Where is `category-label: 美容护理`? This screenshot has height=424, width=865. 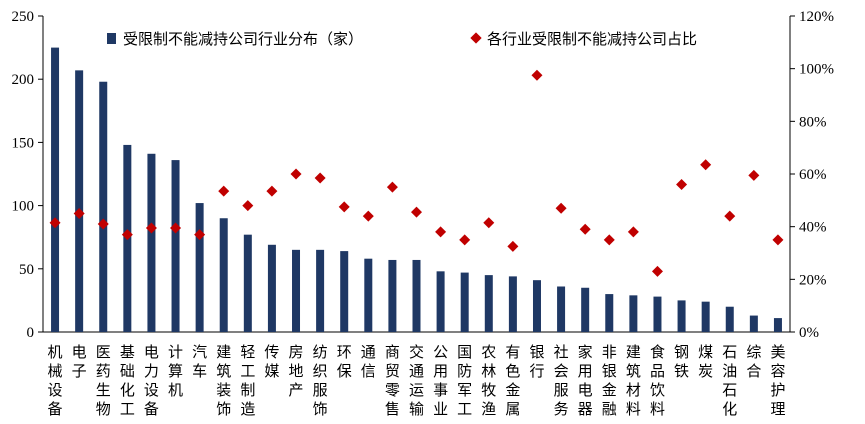 category-label: 美容护理 is located at coordinates (777, 380).